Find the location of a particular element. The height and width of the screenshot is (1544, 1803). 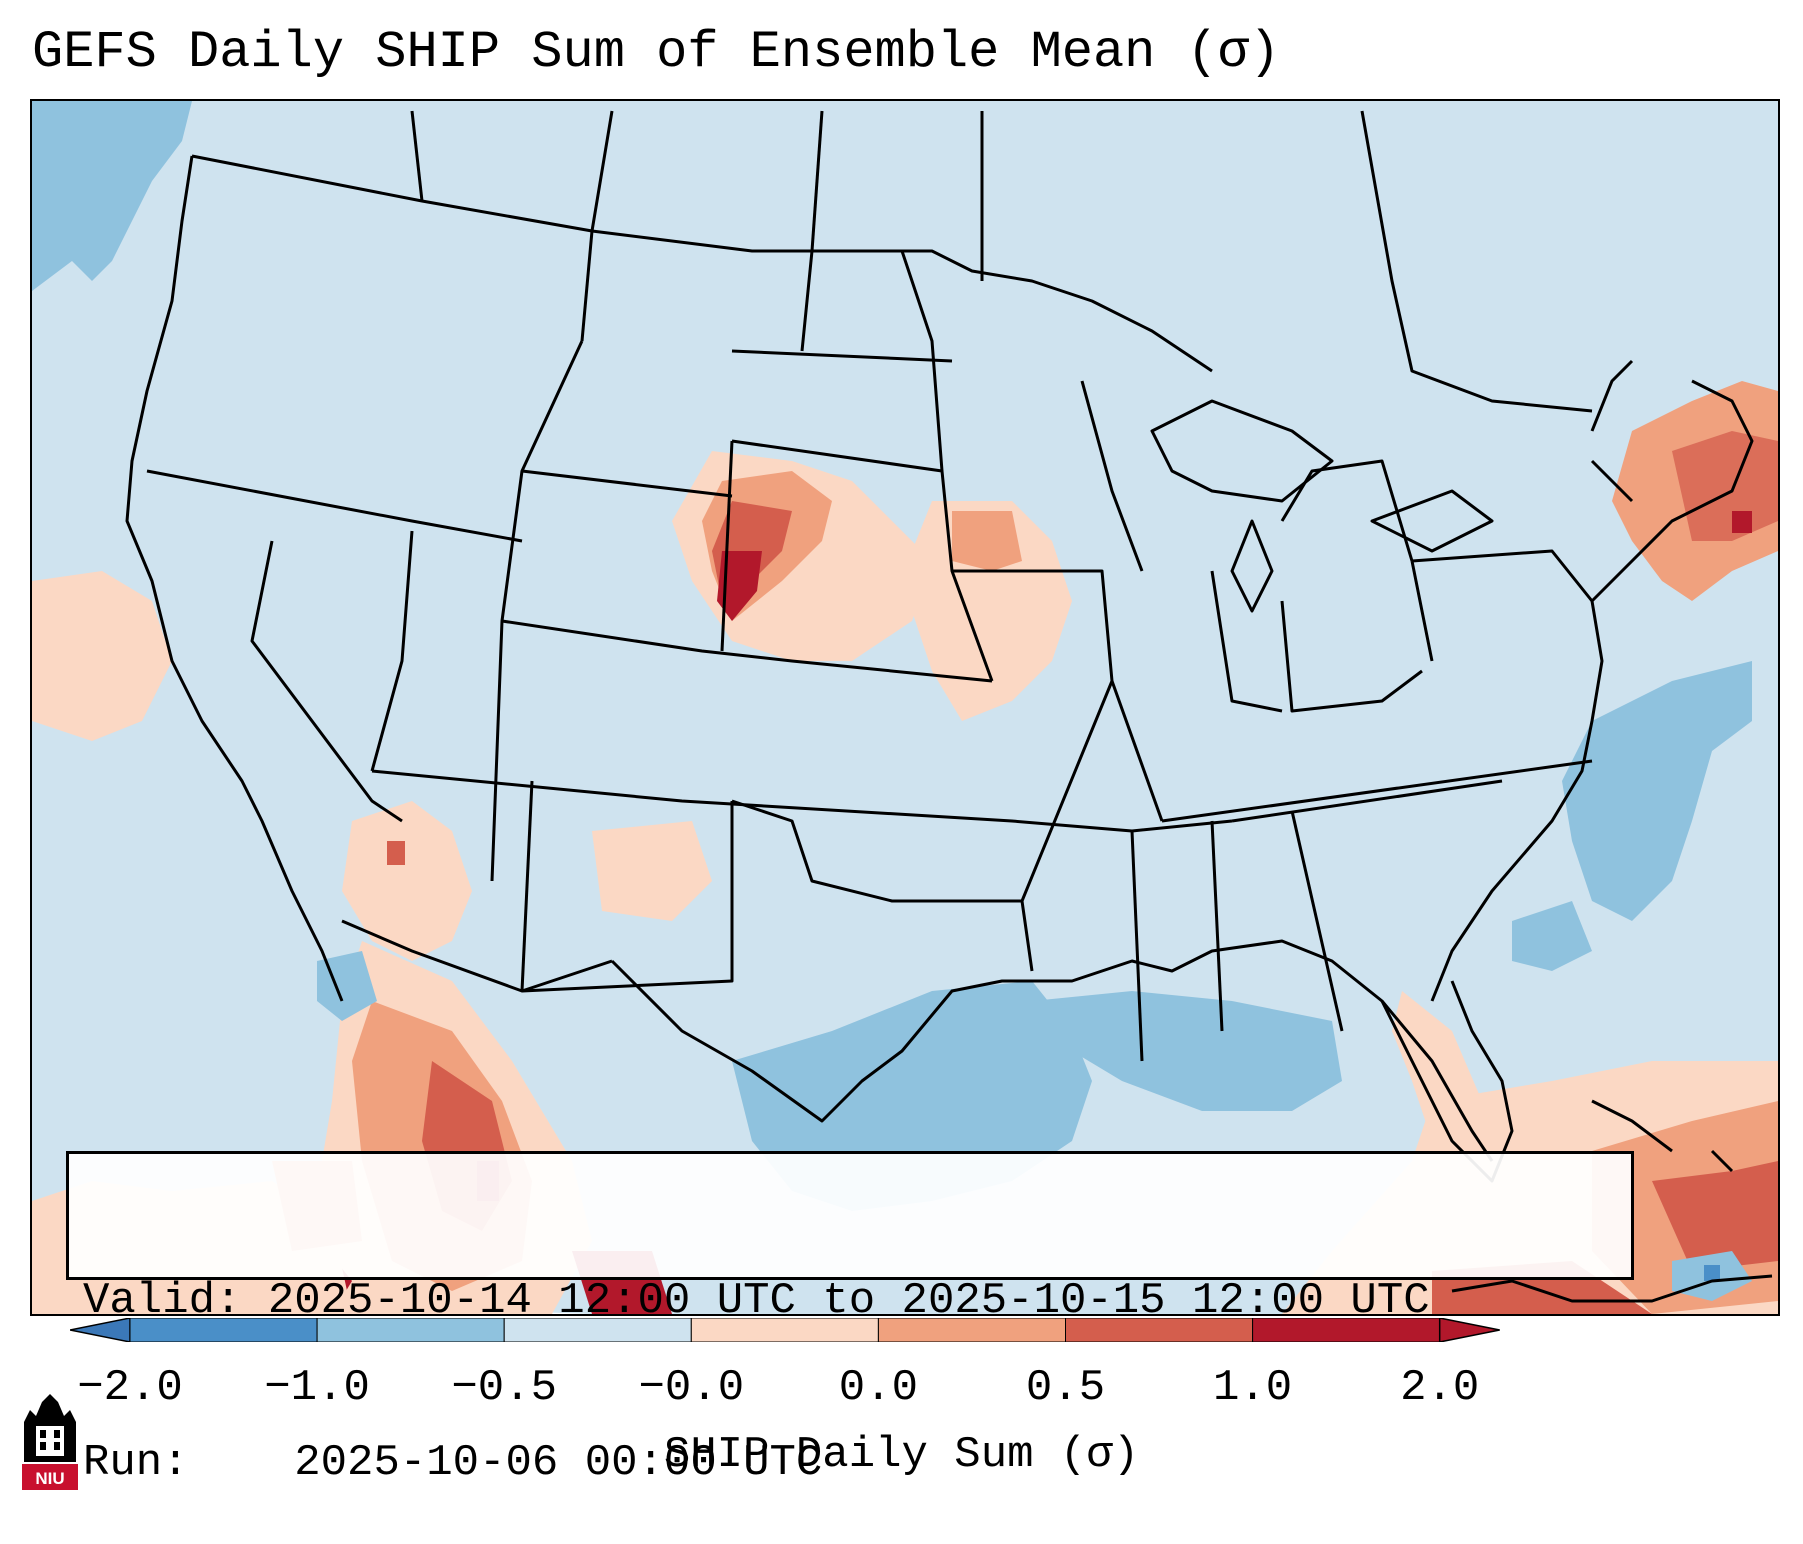

colorbar-tick-label: −2.0 is located at coordinates (130, 1388).